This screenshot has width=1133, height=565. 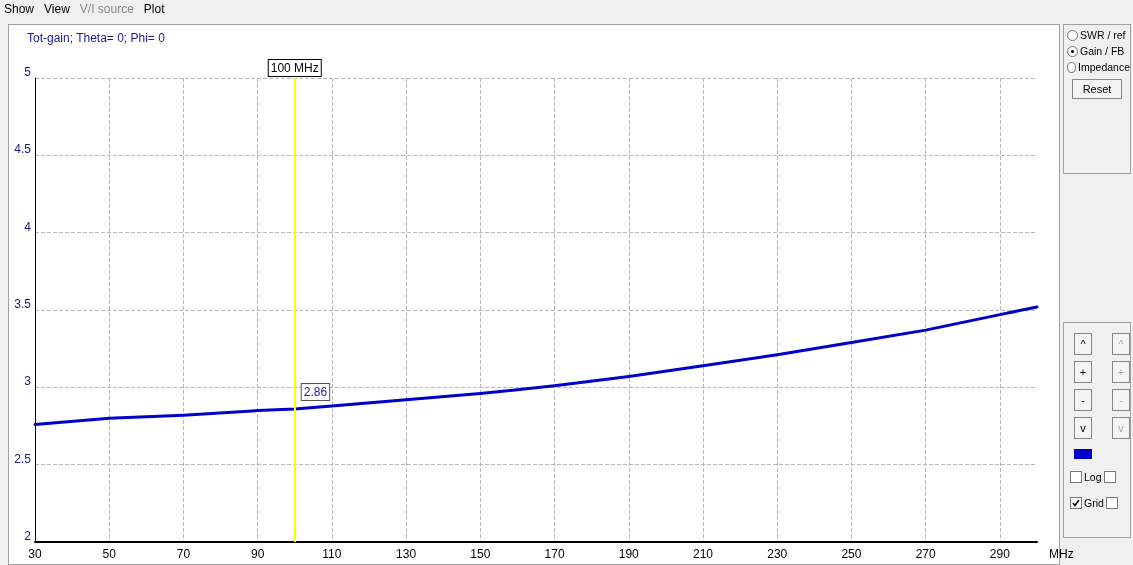 I want to click on x-tick-label: 250, so click(x=851, y=554).